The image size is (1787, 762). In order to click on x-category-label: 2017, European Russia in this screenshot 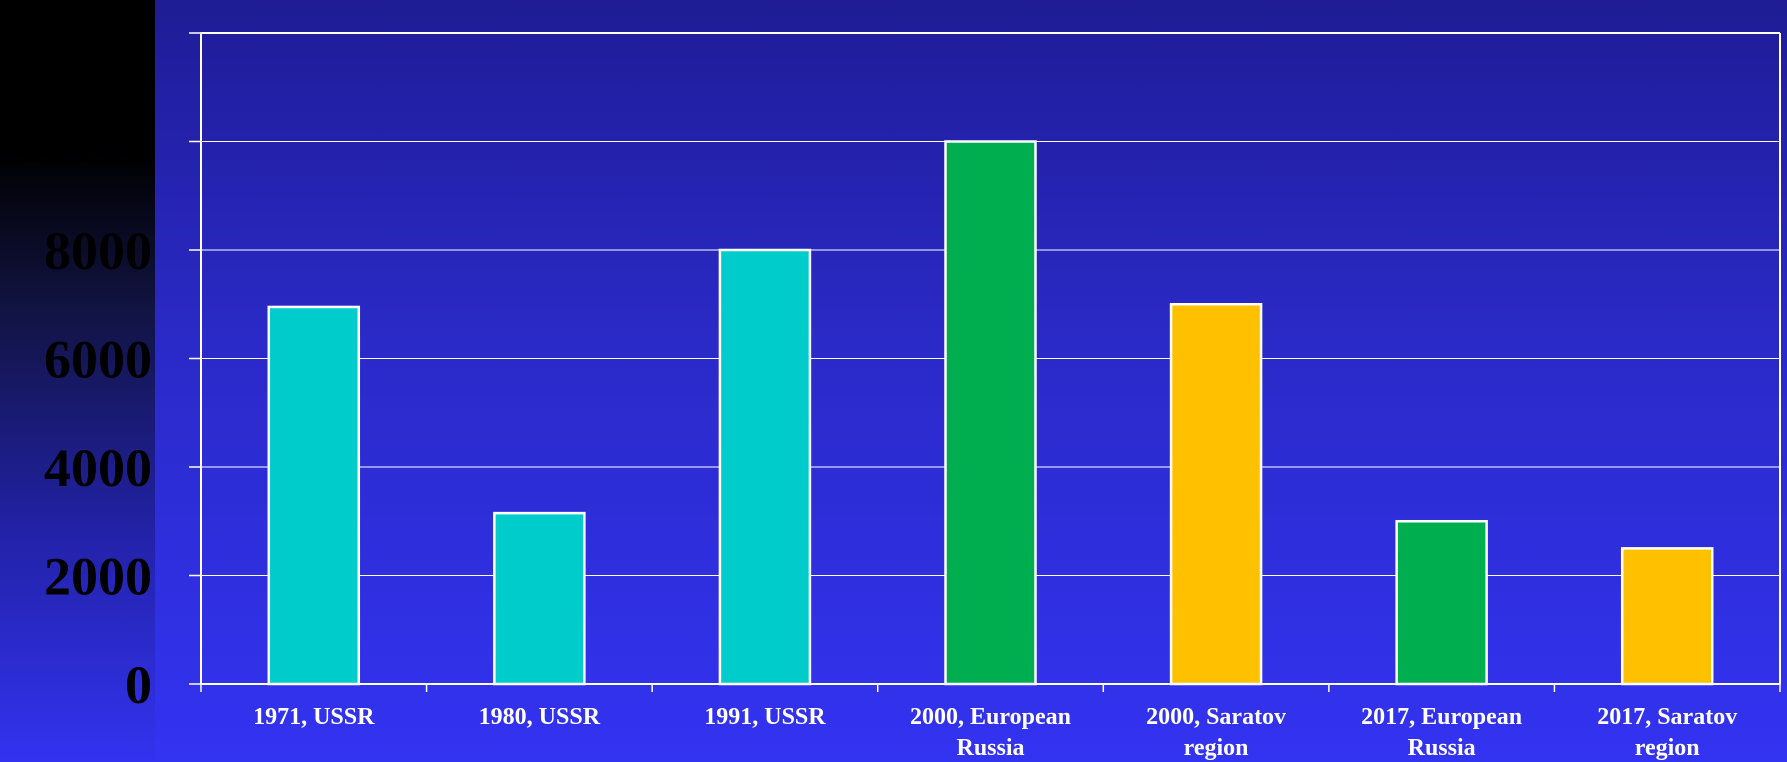, I will do `click(1441, 732)`.